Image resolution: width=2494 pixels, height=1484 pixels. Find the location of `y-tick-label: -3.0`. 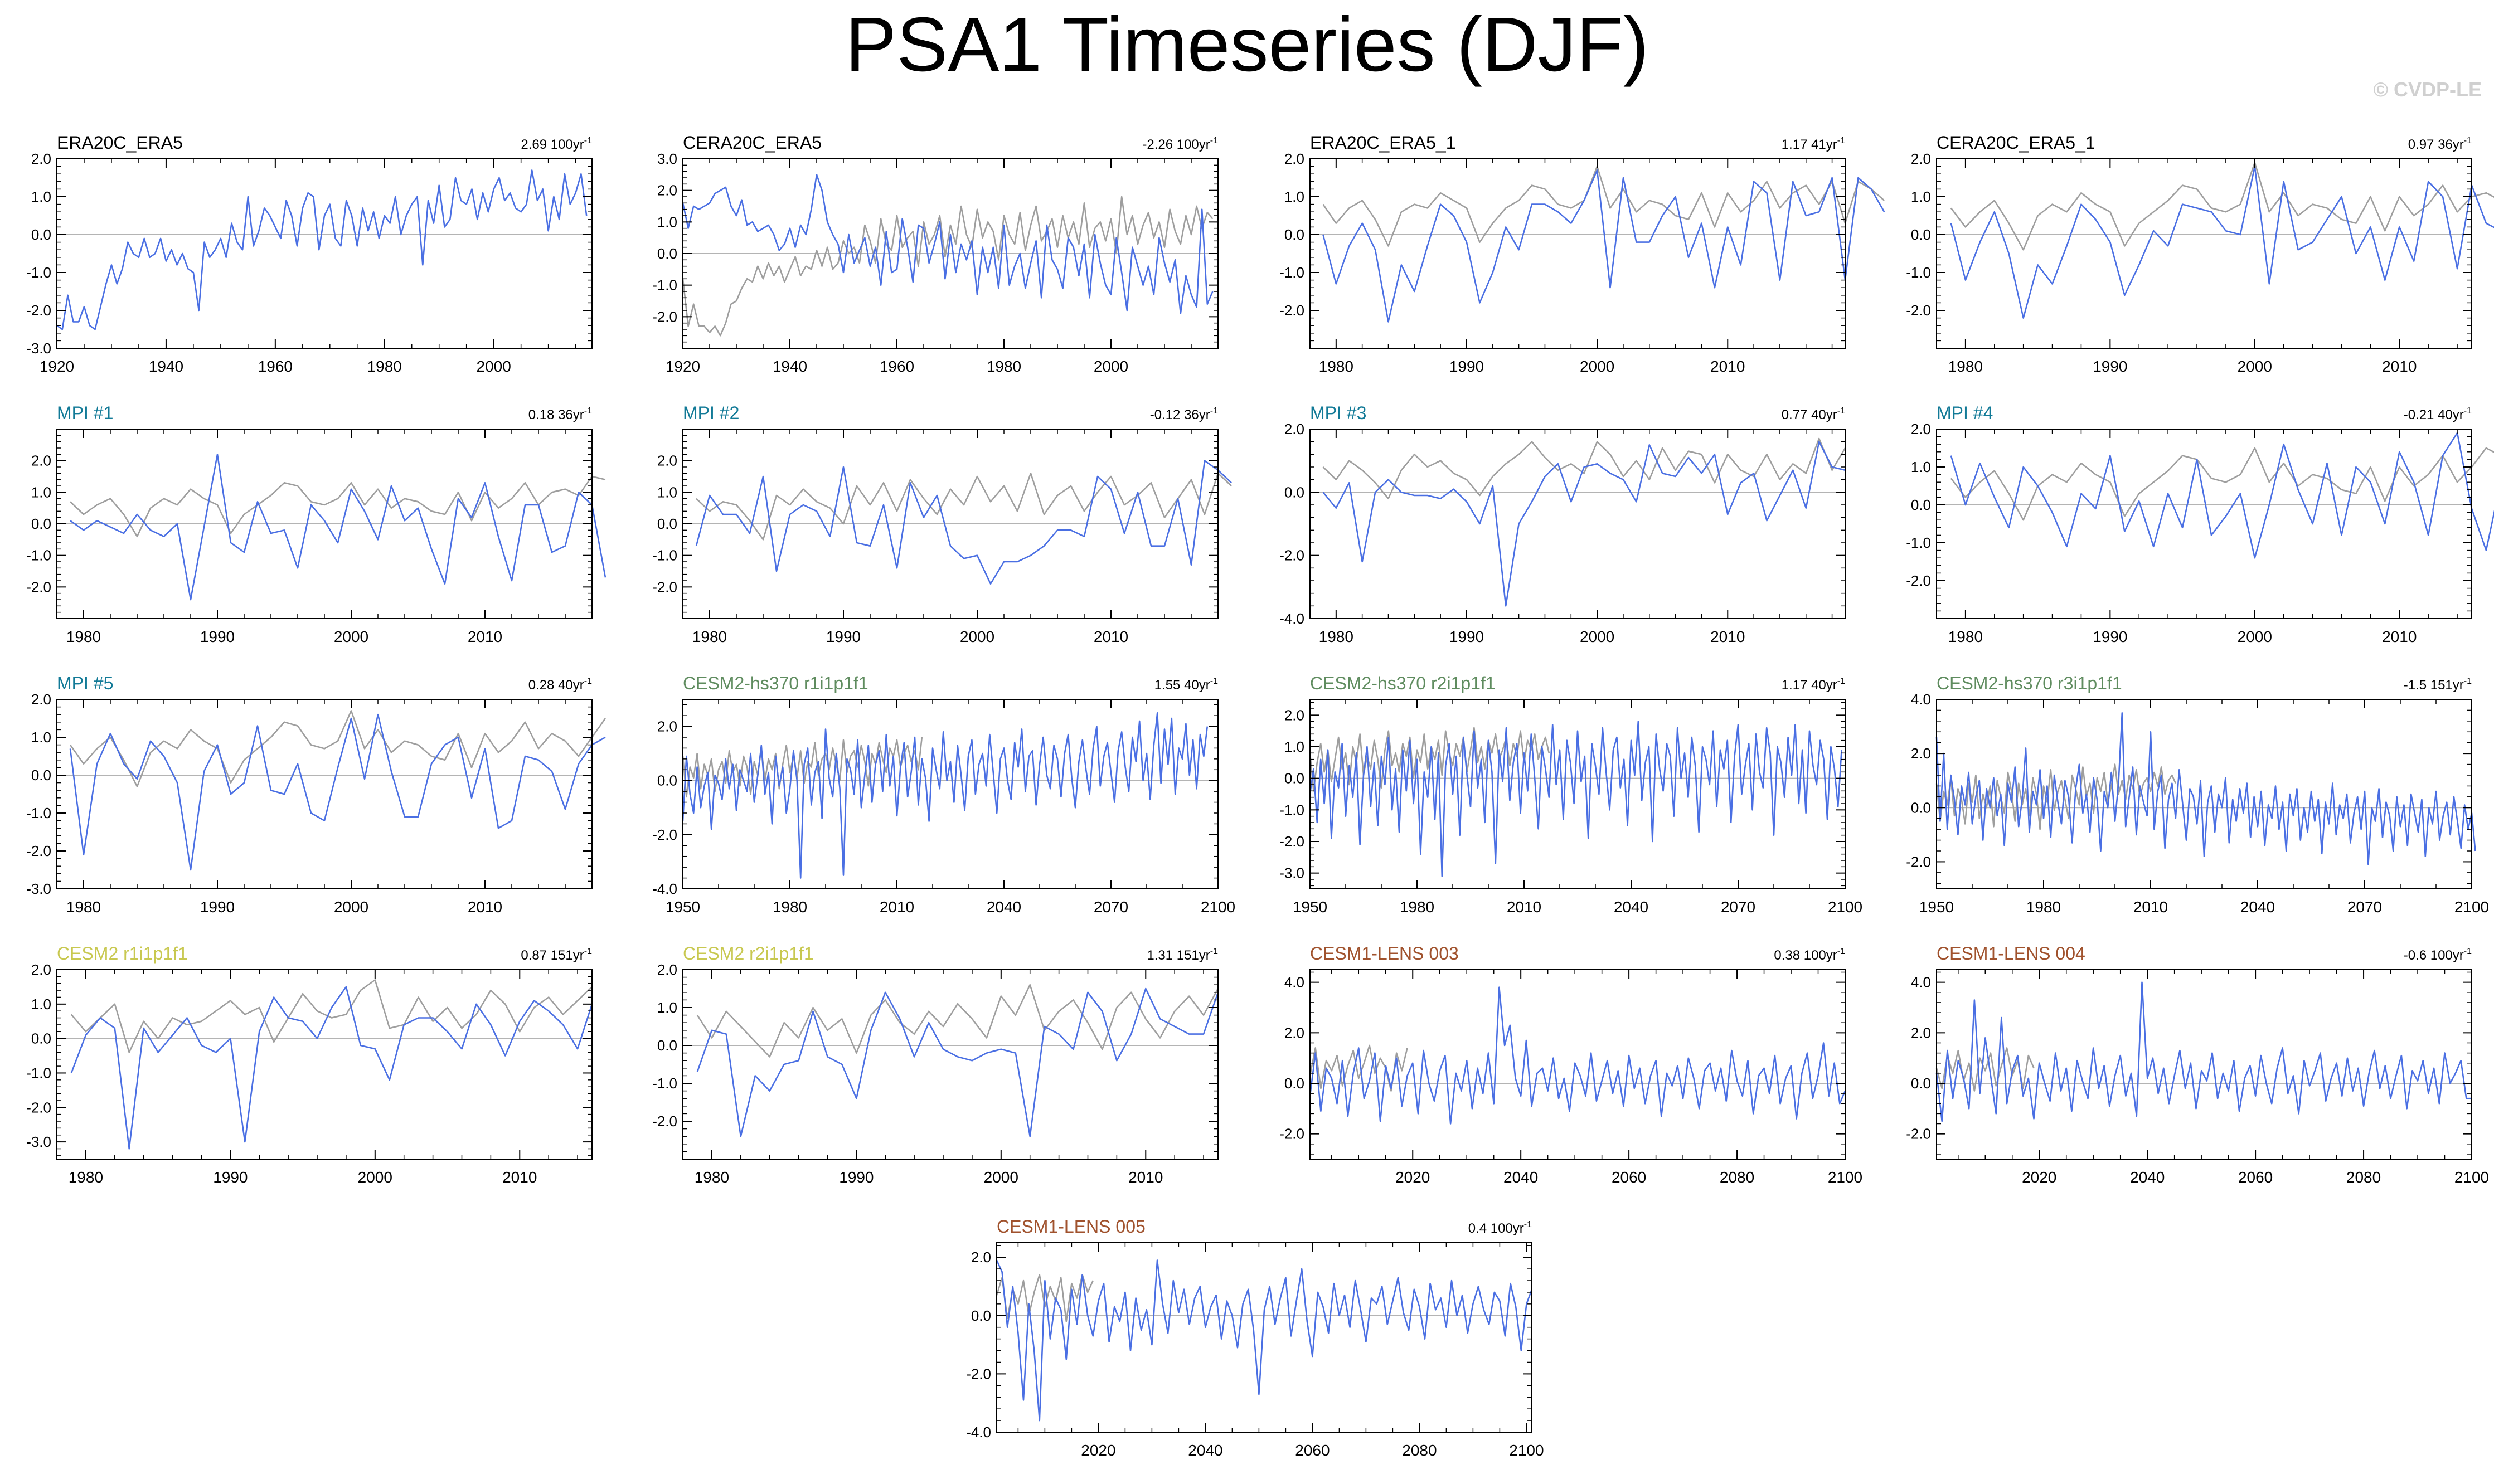

y-tick-label: -3.0 is located at coordinates (38, 888).